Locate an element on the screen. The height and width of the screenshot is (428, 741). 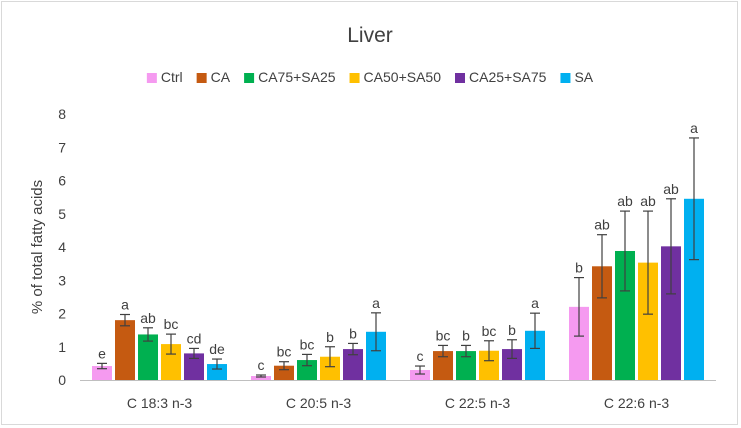
legend-item: CA25+SA75 is located at coordinates (501, 77).